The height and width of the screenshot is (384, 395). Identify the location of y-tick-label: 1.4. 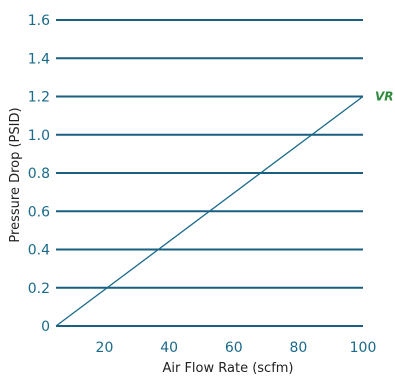
(39, 59).